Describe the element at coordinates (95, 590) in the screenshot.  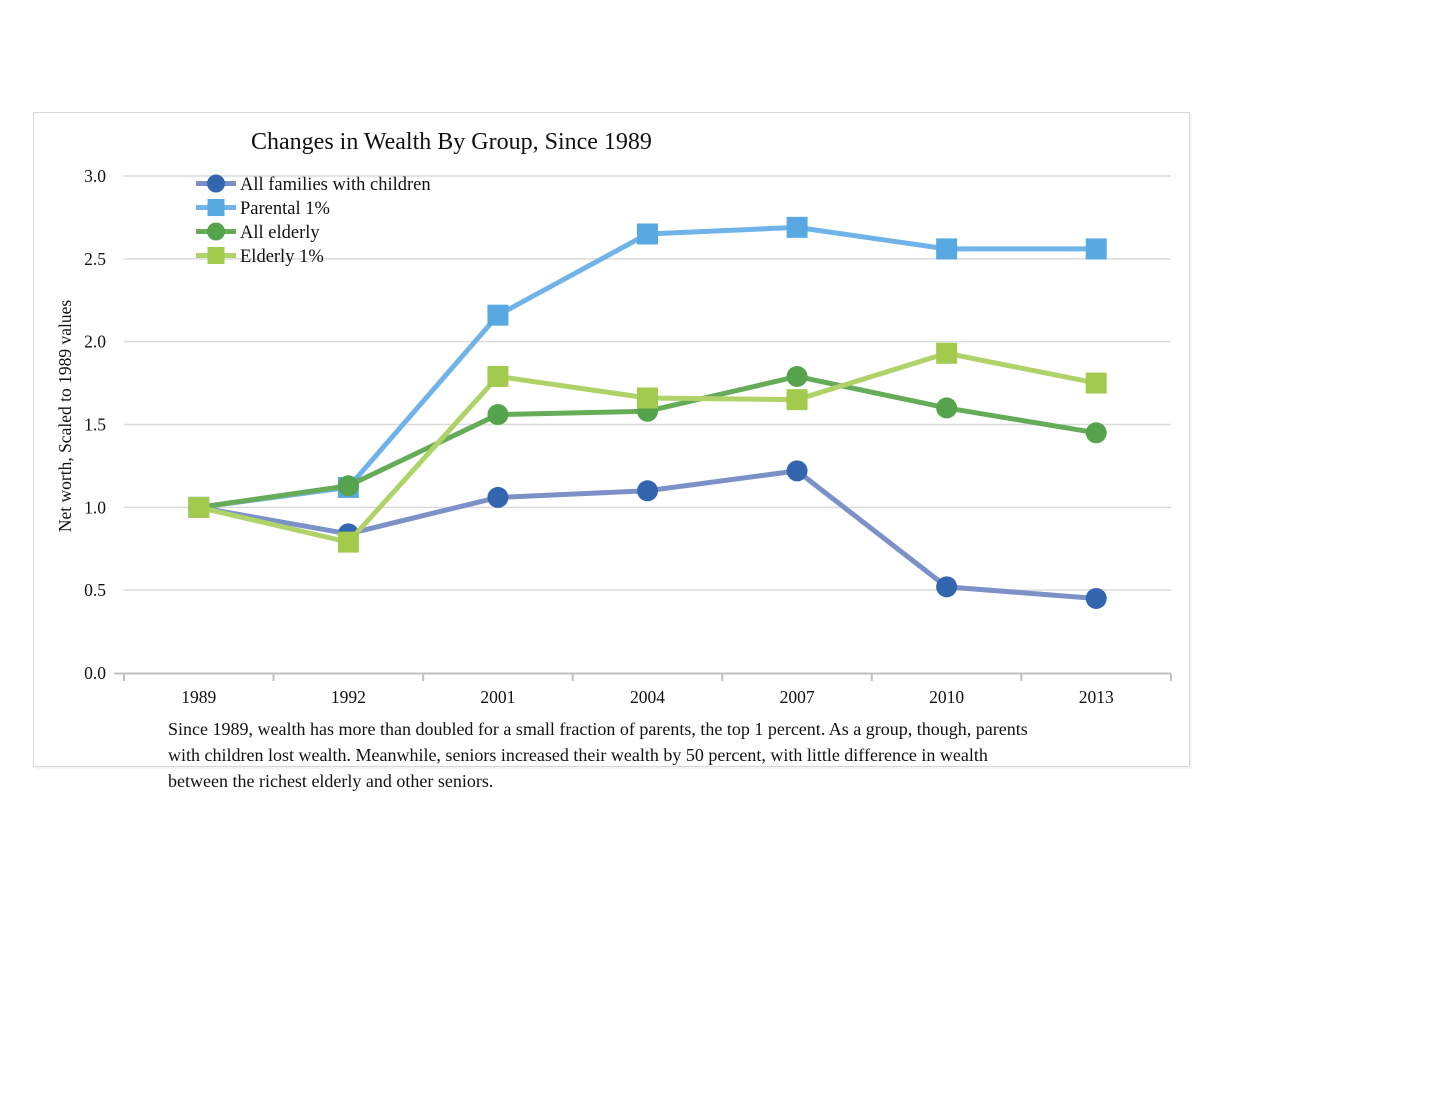
I see `y-tick-label: 0.5` at that location.